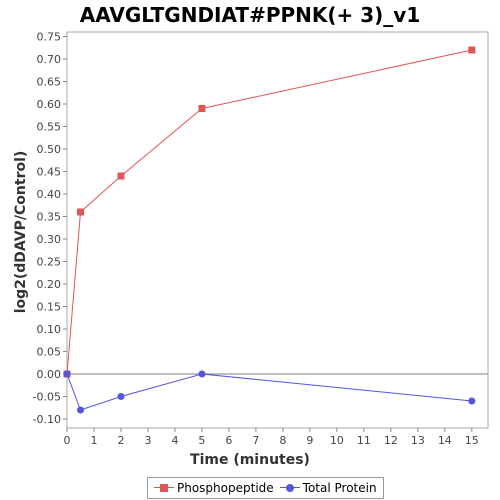  What do you see at coordinates (47, 419) in the screenshot?
I see `y-tick-label: -0.10` at bounding box center [47, 419].